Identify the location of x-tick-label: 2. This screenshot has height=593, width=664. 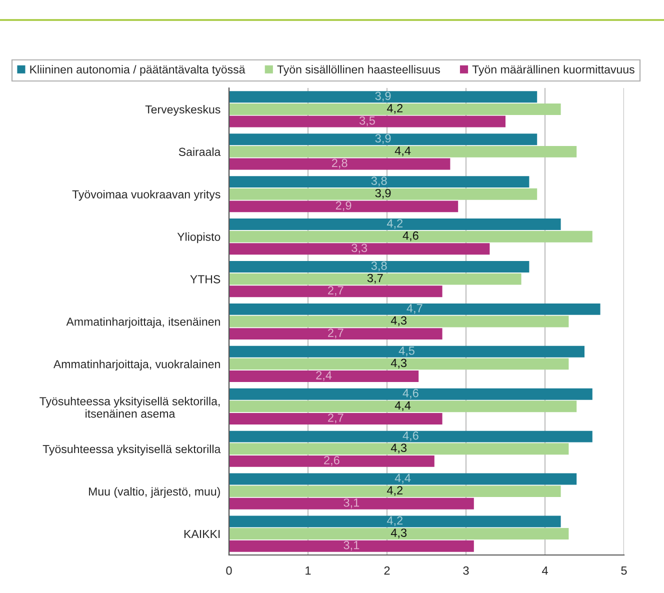
(387, 570).